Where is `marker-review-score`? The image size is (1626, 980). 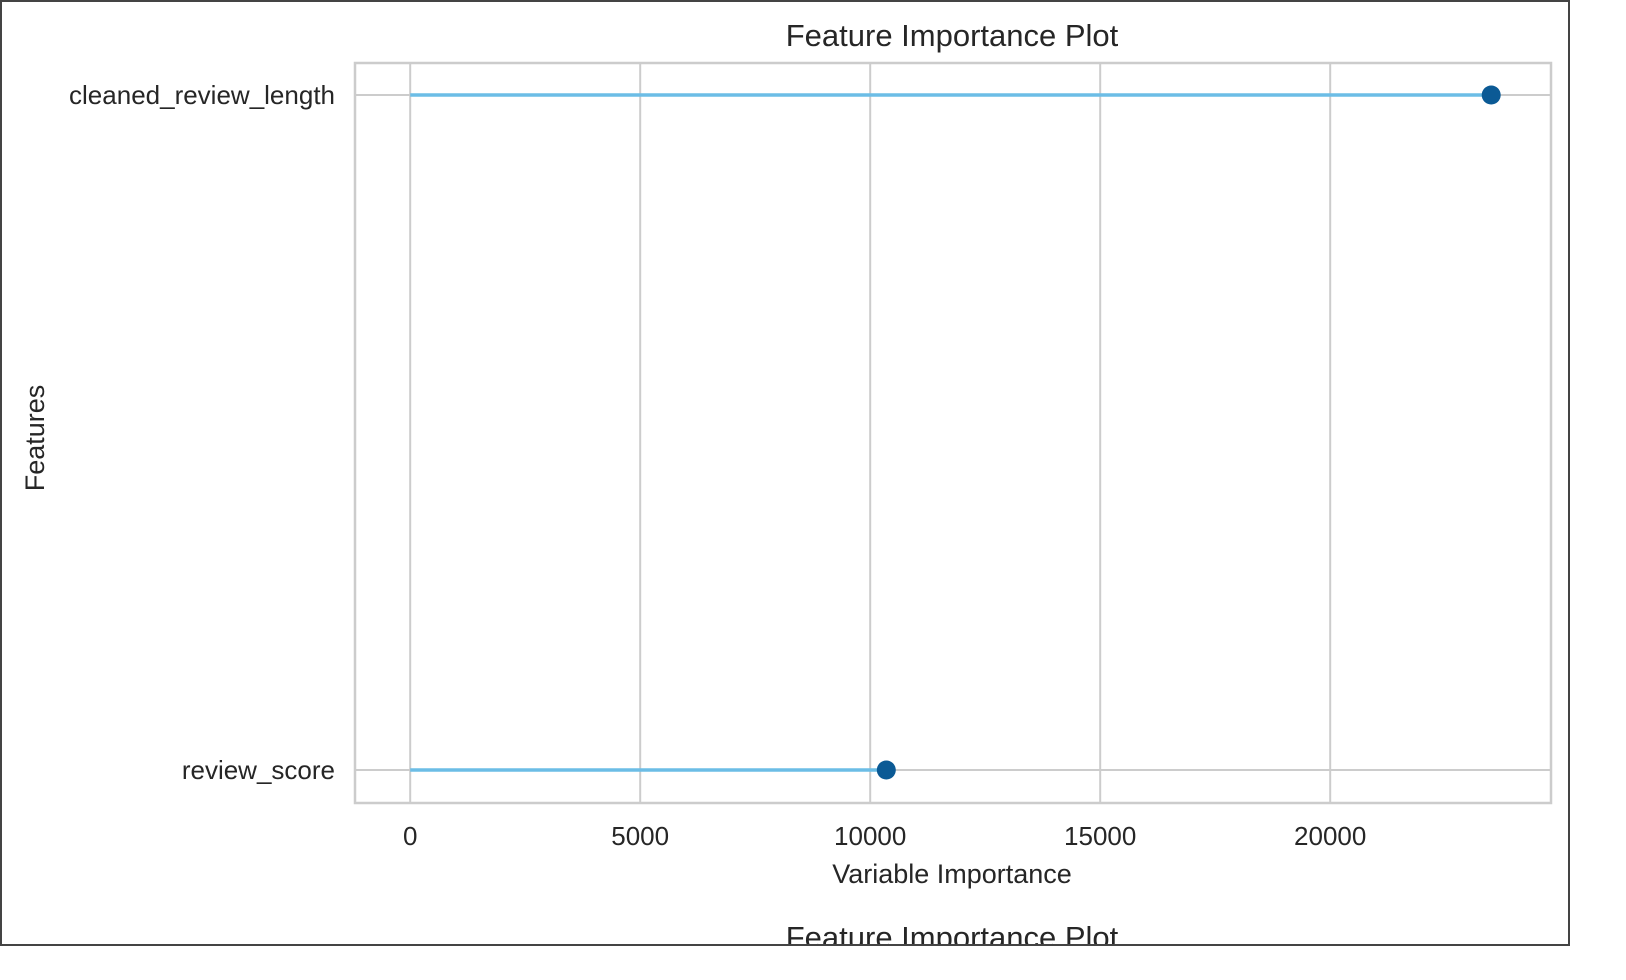
marker-review-score is located at coordinates (886, 770).